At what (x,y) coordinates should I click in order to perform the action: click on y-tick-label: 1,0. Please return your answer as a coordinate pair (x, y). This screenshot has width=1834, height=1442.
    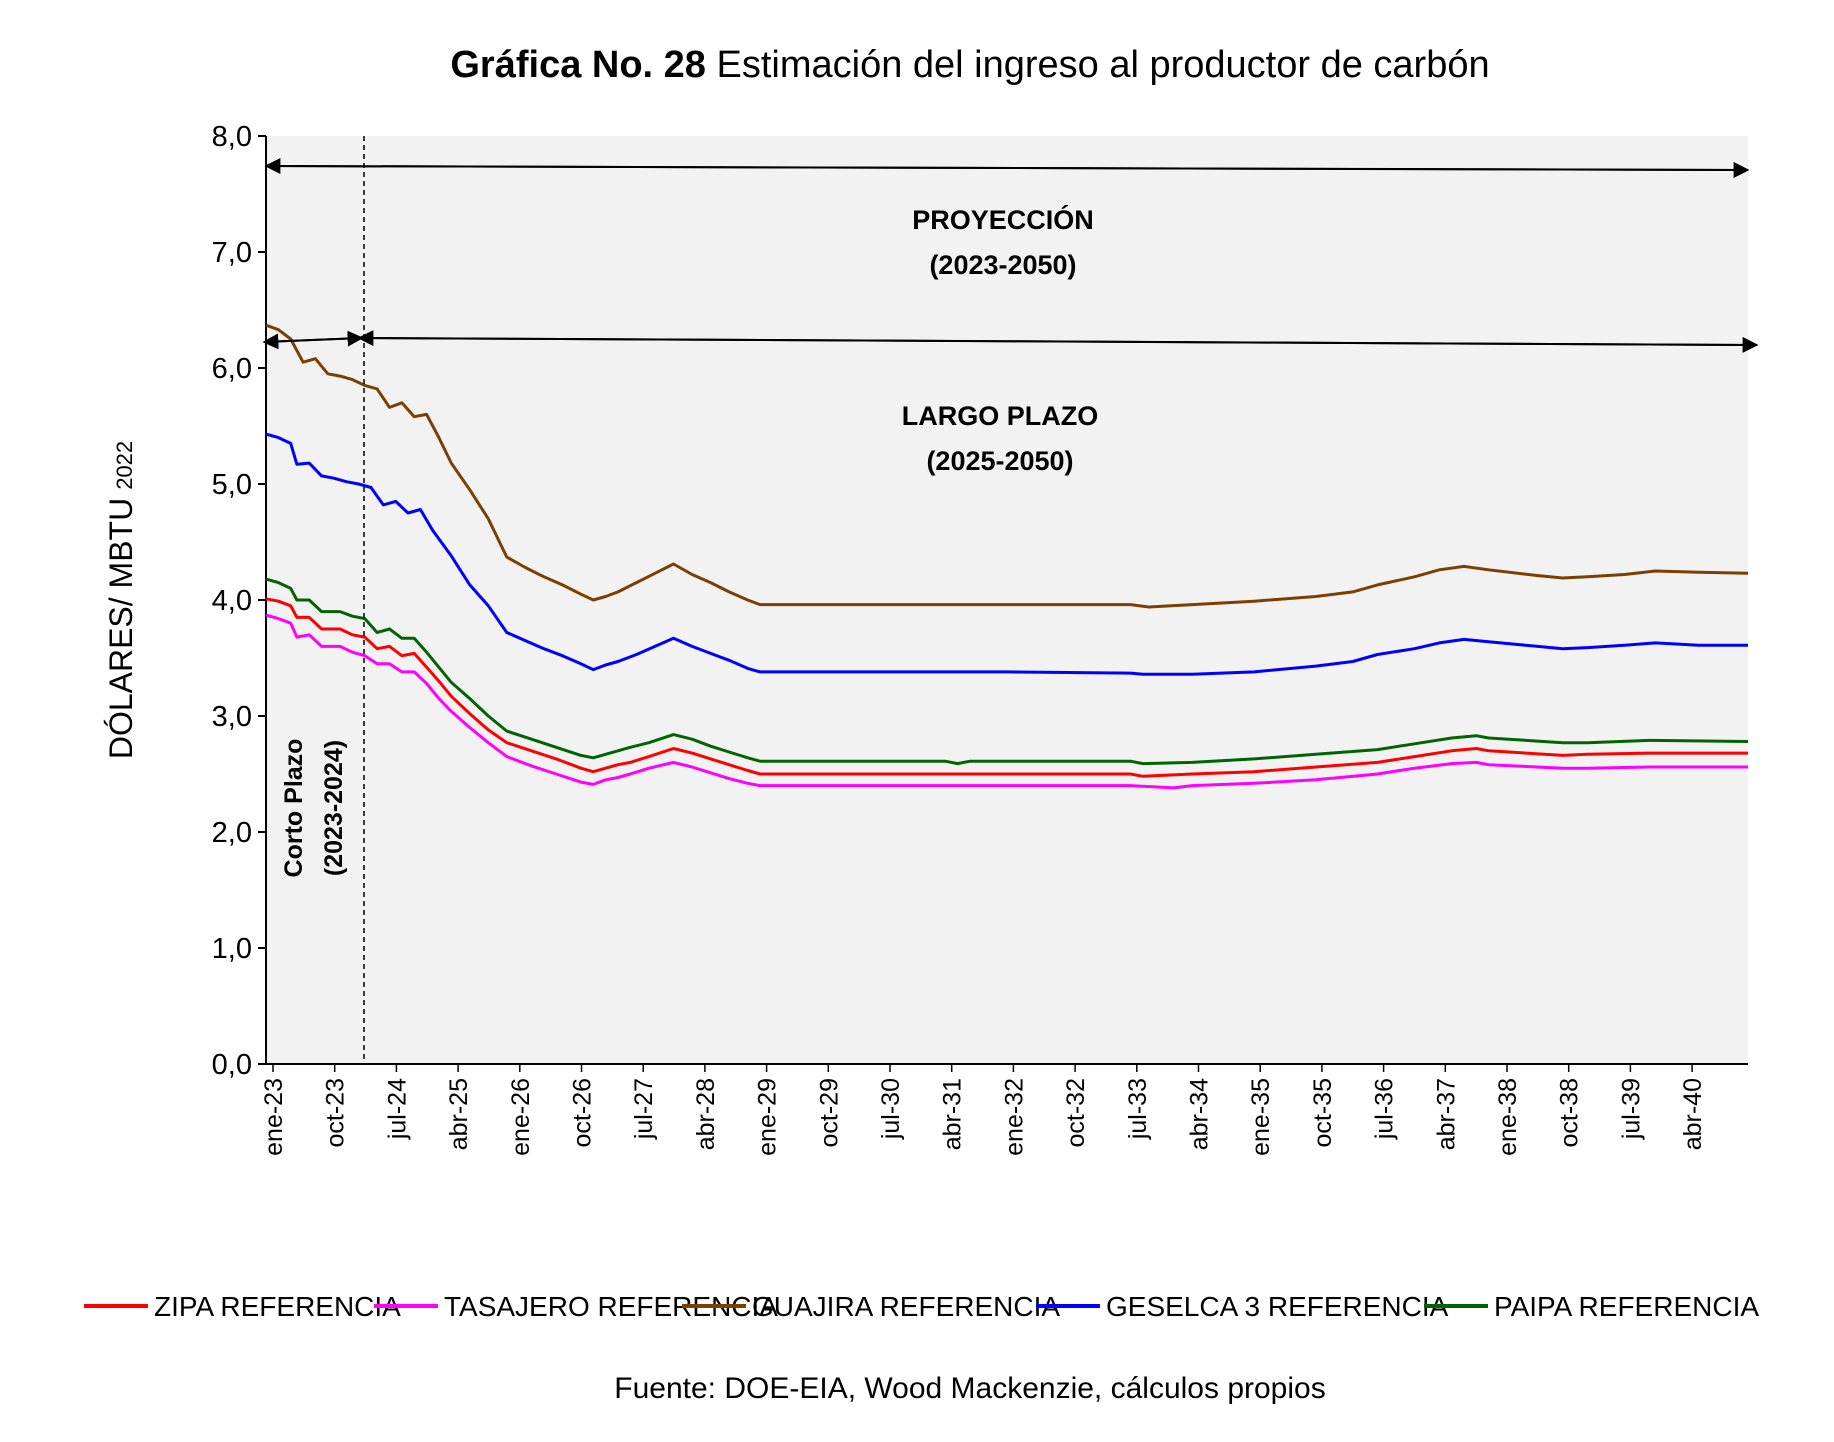
    Looking at the image, I should click on (232, 949).